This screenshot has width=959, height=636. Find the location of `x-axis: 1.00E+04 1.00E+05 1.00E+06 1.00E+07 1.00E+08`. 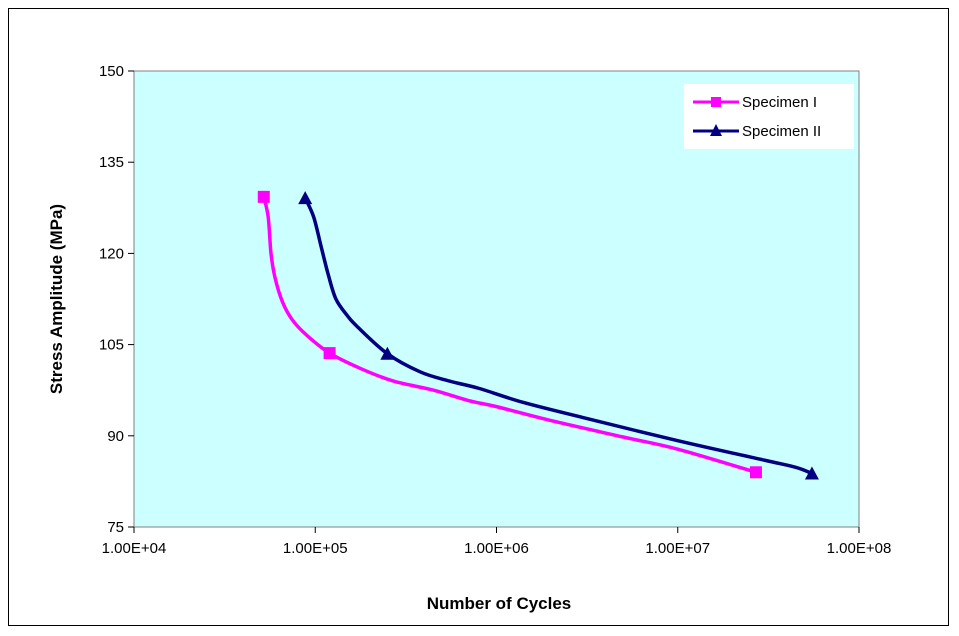

x-axis: 1.00E+04 1.00E+05 1.00E+06 1.00E+07 1.00E+08 is located at coordinates (497, 542).